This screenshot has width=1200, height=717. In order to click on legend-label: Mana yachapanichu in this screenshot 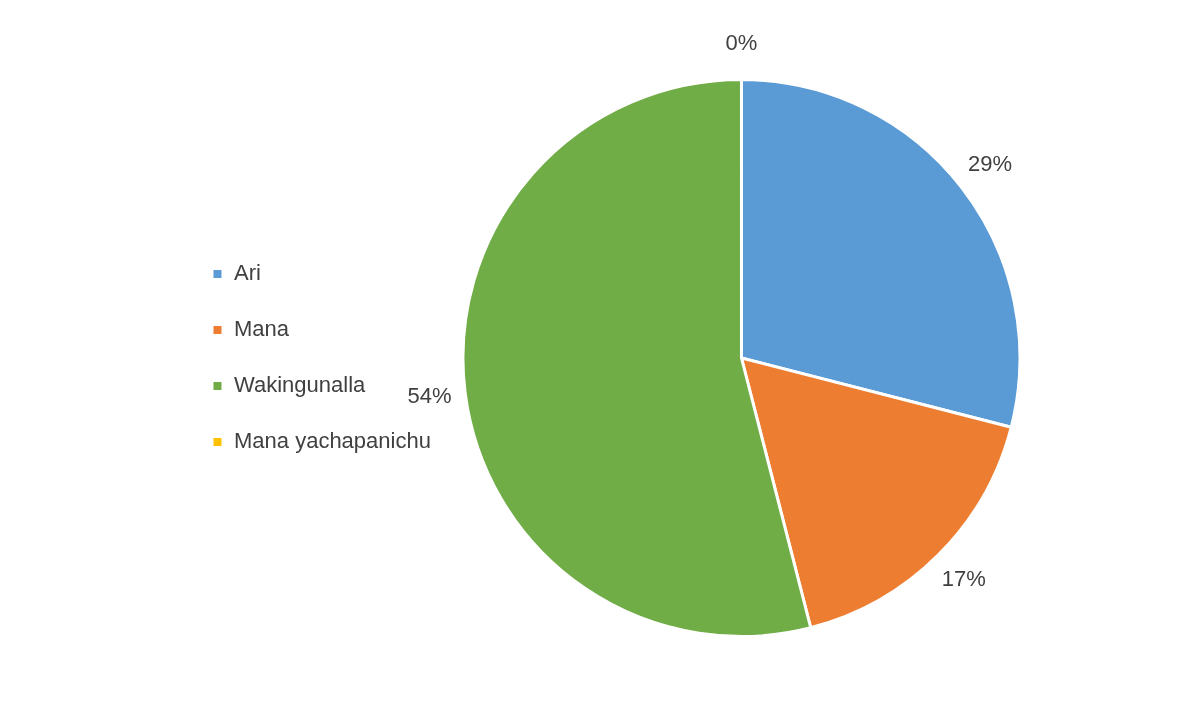, I will do `click(332, 441)`.